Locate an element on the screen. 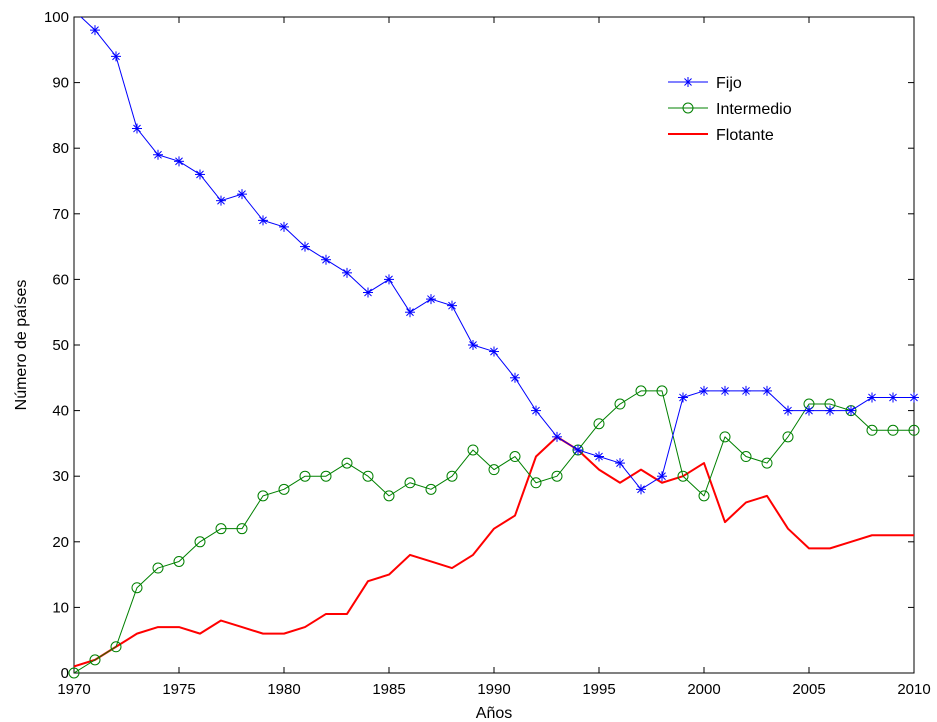 The image size is (937, 722). x-tick-label: 2005 is located at coordinates (808, 689).